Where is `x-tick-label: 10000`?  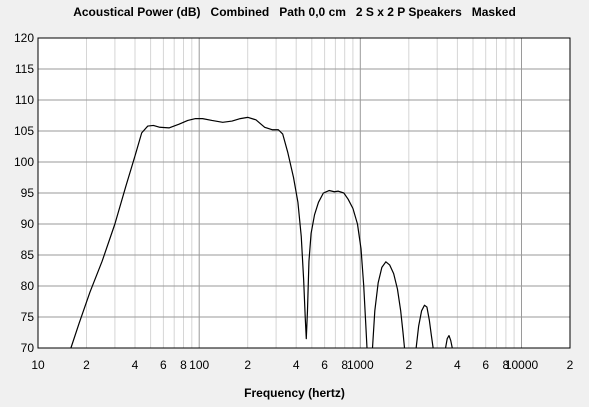
x-tick-label: 10000 is located at coordinates (522, 365).